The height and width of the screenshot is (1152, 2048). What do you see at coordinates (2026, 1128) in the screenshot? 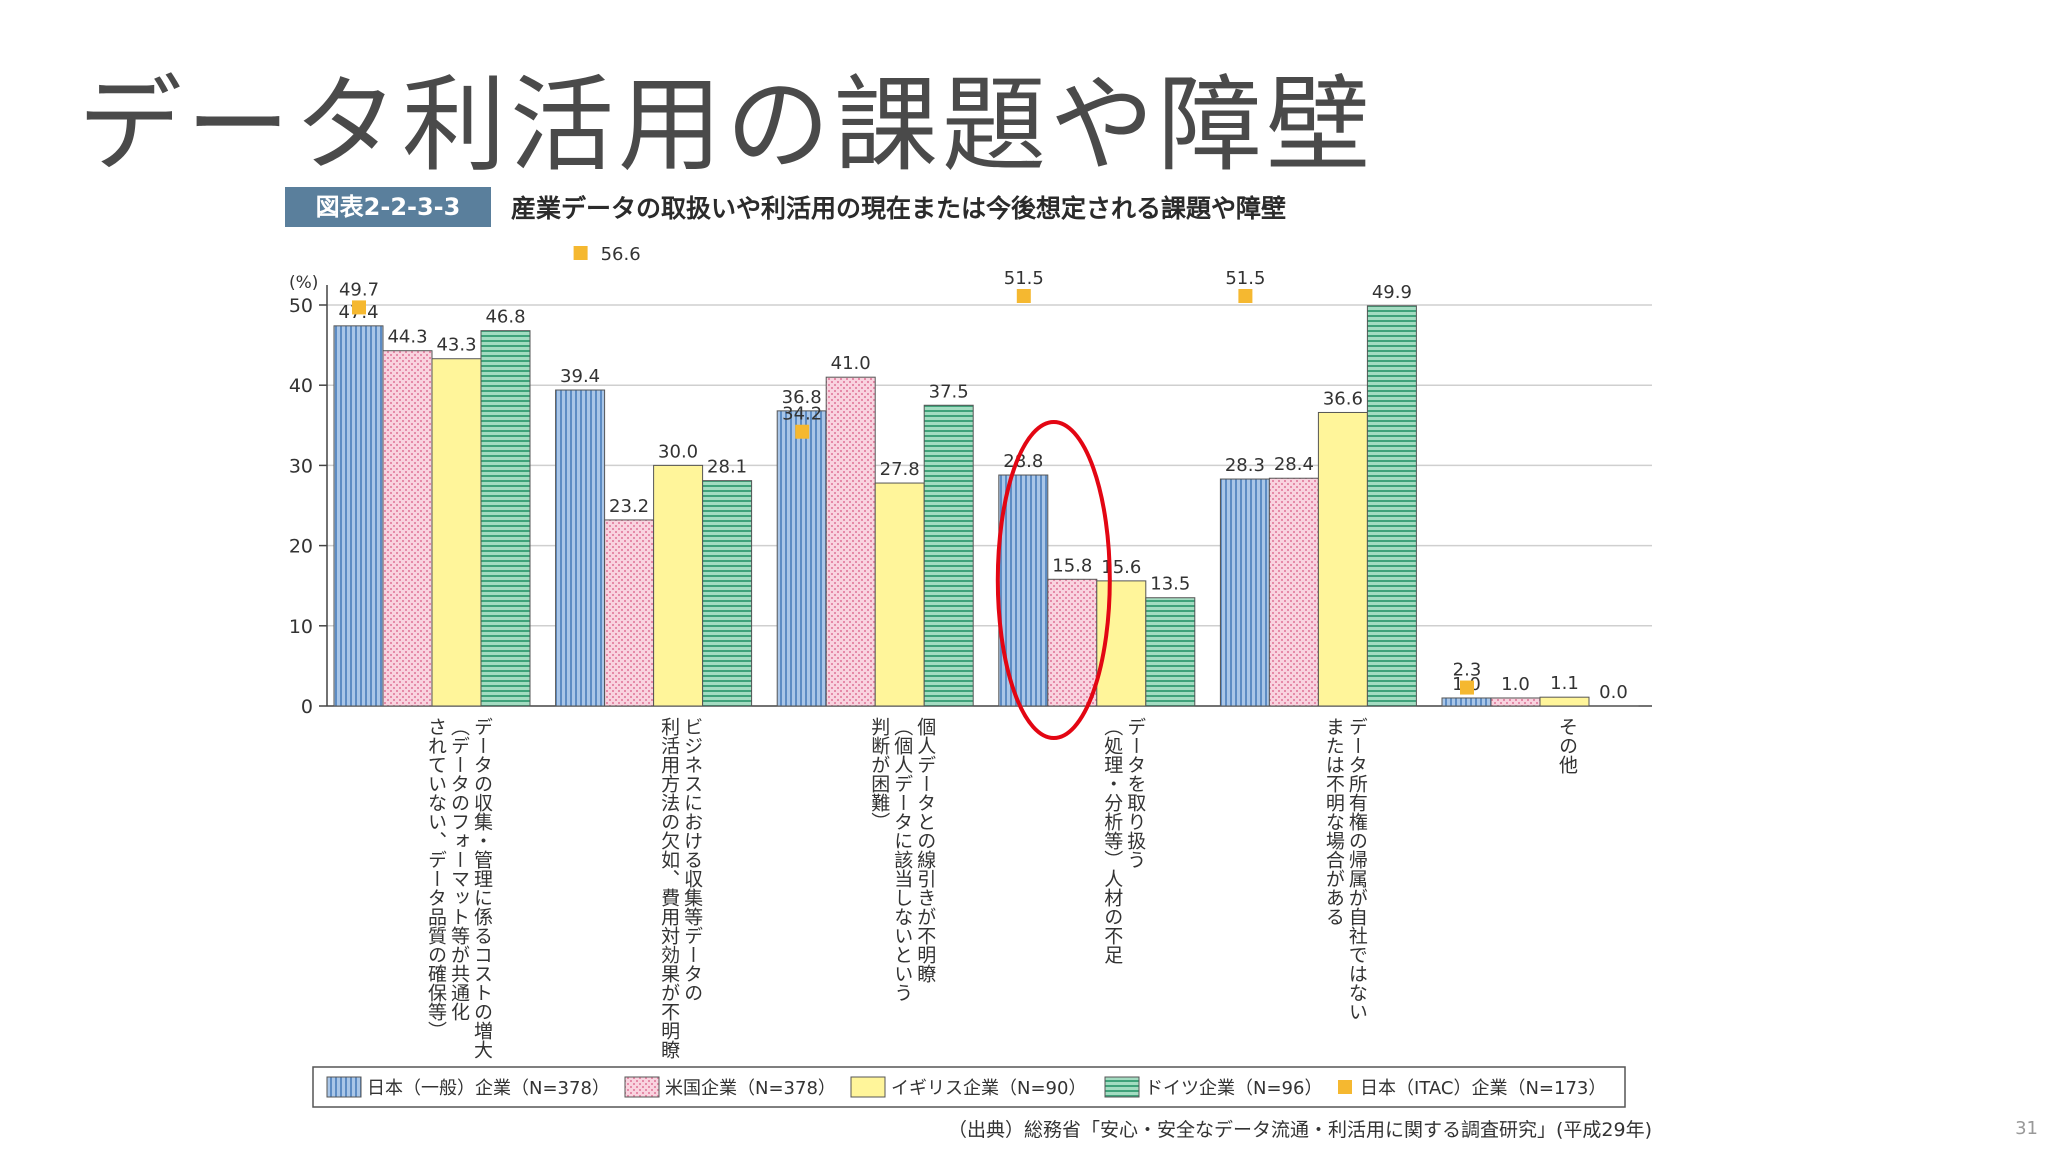
I see `page-number: 31` at bounding box center [2026, 1128].